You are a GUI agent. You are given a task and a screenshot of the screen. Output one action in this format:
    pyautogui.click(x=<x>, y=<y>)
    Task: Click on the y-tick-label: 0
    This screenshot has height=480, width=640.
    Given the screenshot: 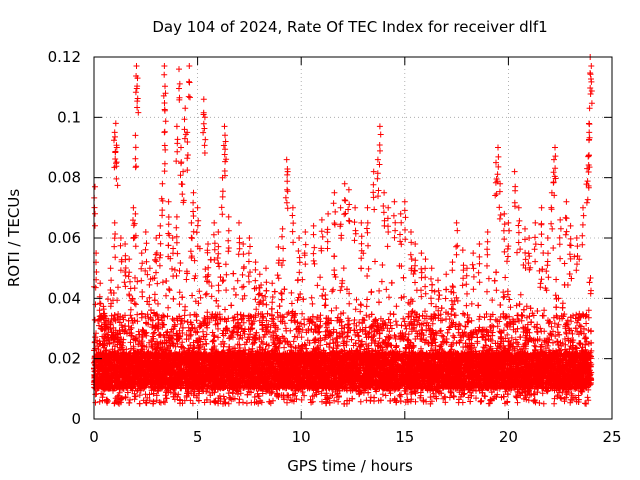 What is the action you would take?
    pyautogui.click(x=76, y=419)
    